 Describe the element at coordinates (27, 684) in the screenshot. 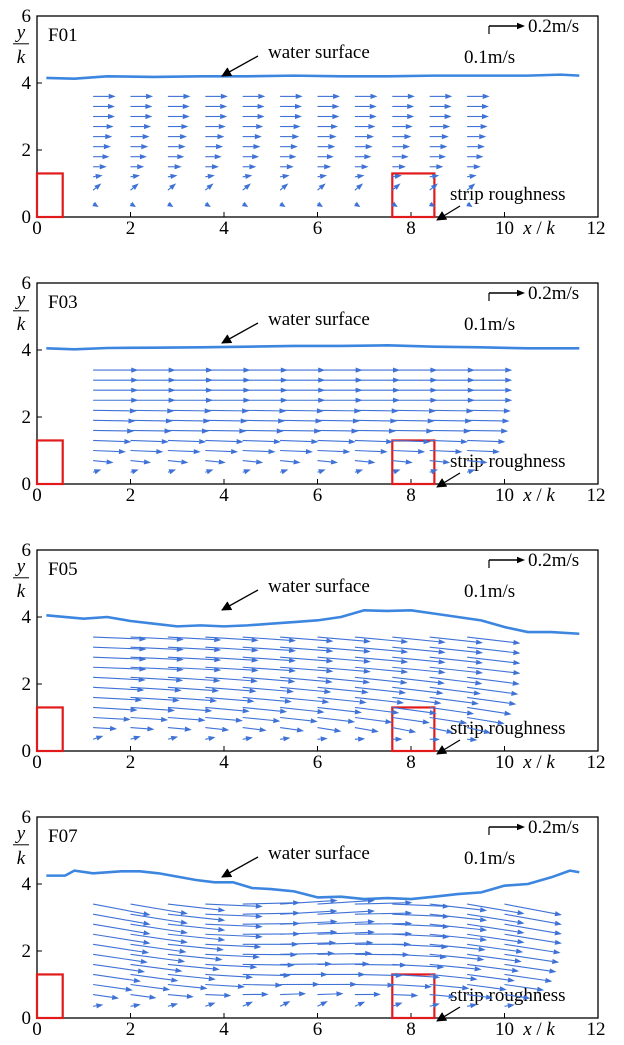

I see `y-tick-label: 2` at that location.